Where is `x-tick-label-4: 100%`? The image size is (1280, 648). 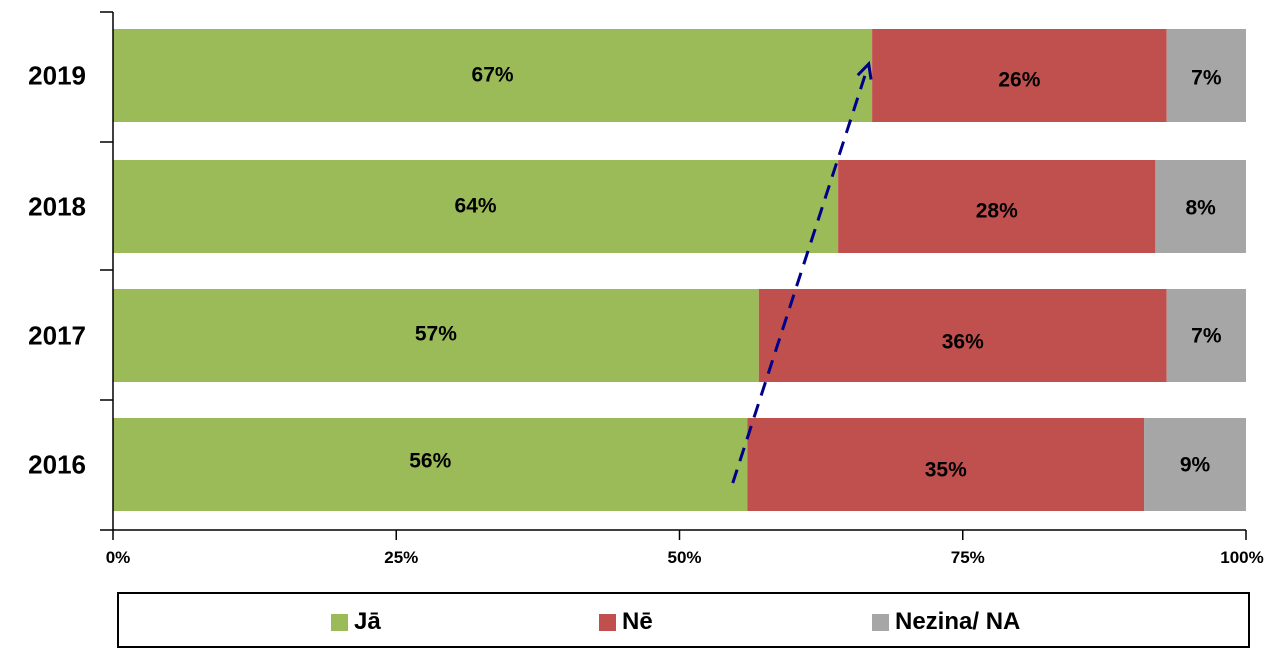 x-tick-label-4: 100% is located at coordinates (1241, 557).